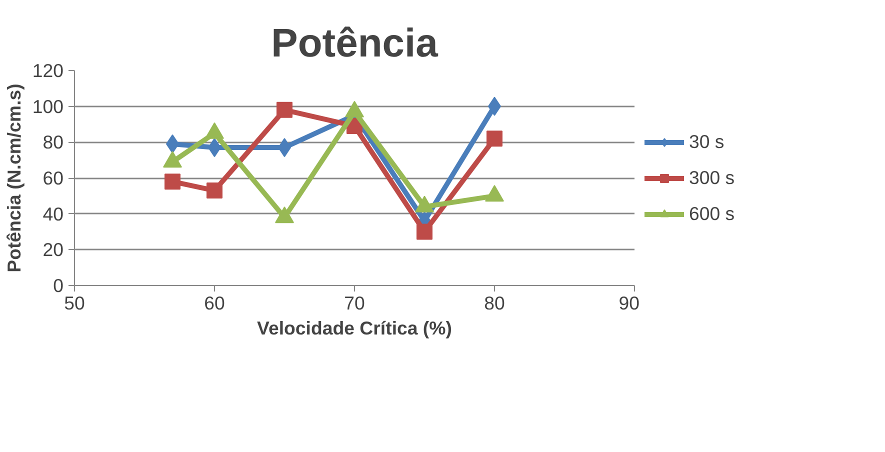 Image resolution: width=885 pixels, height=452 pixels. Describe the element at coordinates (13, 178) in the screenshot. I see `y-axis-title: Potência (N.cm/cm.s)` at that location.